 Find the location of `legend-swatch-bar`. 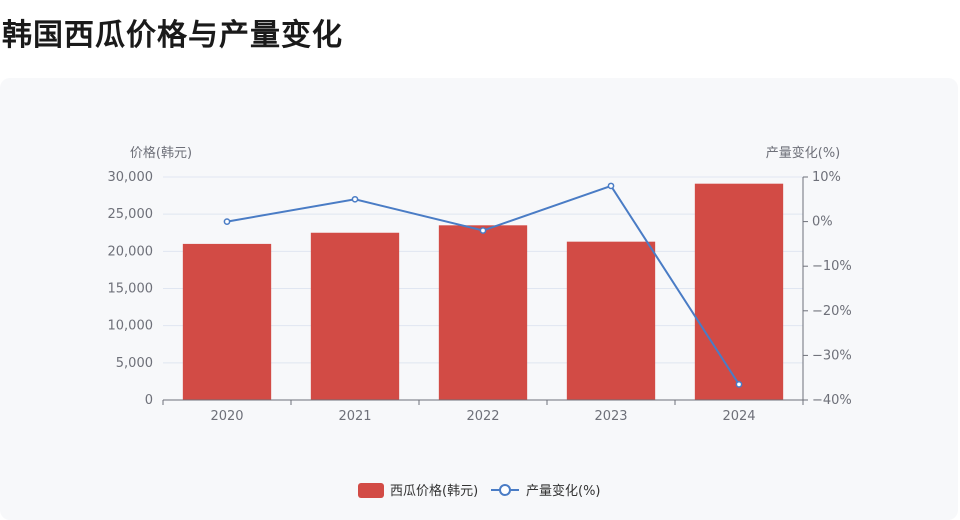

legend-swatch-bar is located at coordinates (371, 490).